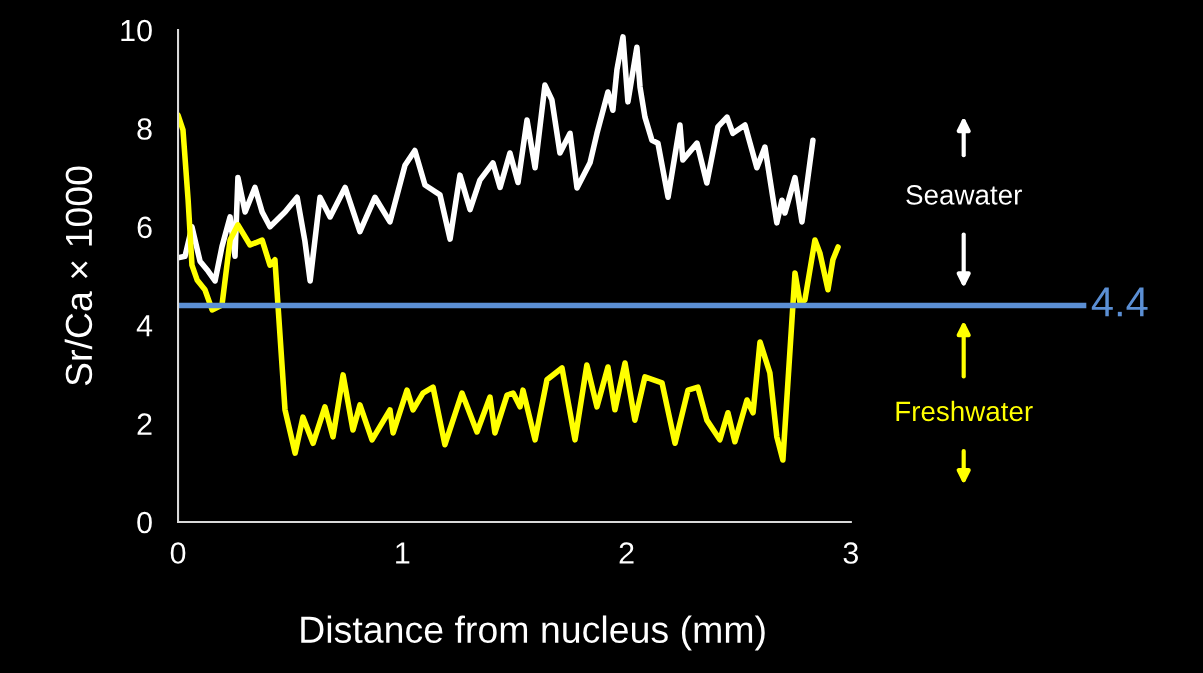  I want to click on y-axis-title: Sr/Ca × 1000, so click(78, 276).